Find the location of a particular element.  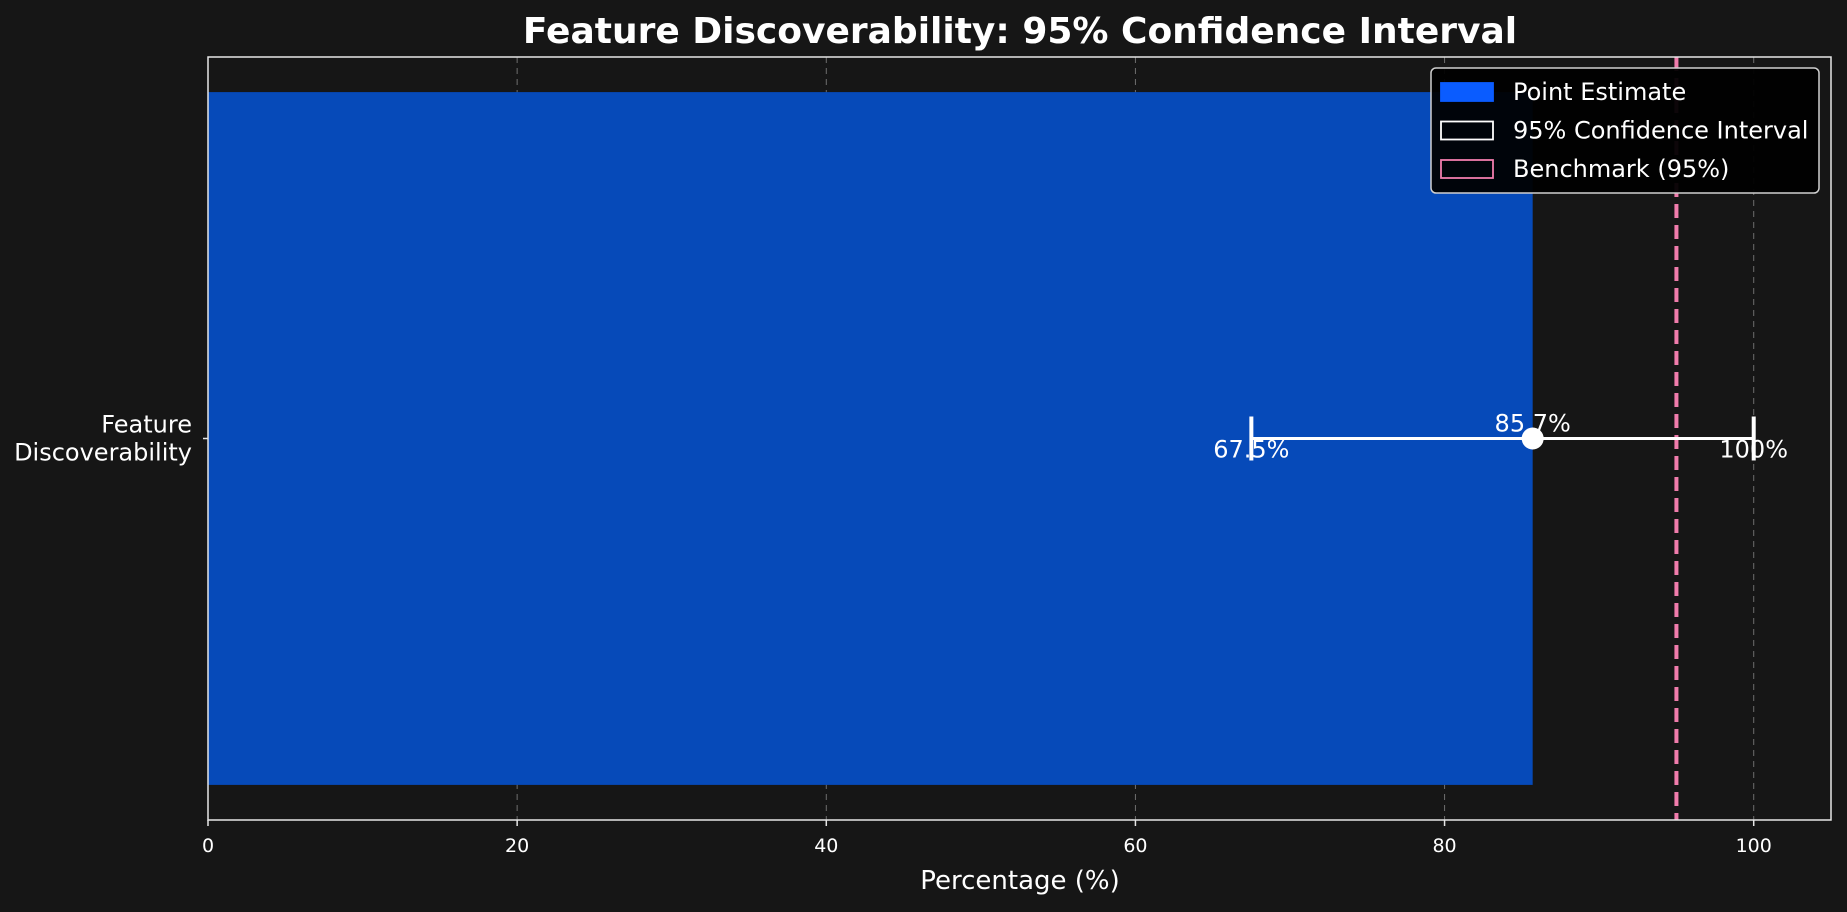

y-tick-label-line-0: Feature is located at coordinates (146, 425).